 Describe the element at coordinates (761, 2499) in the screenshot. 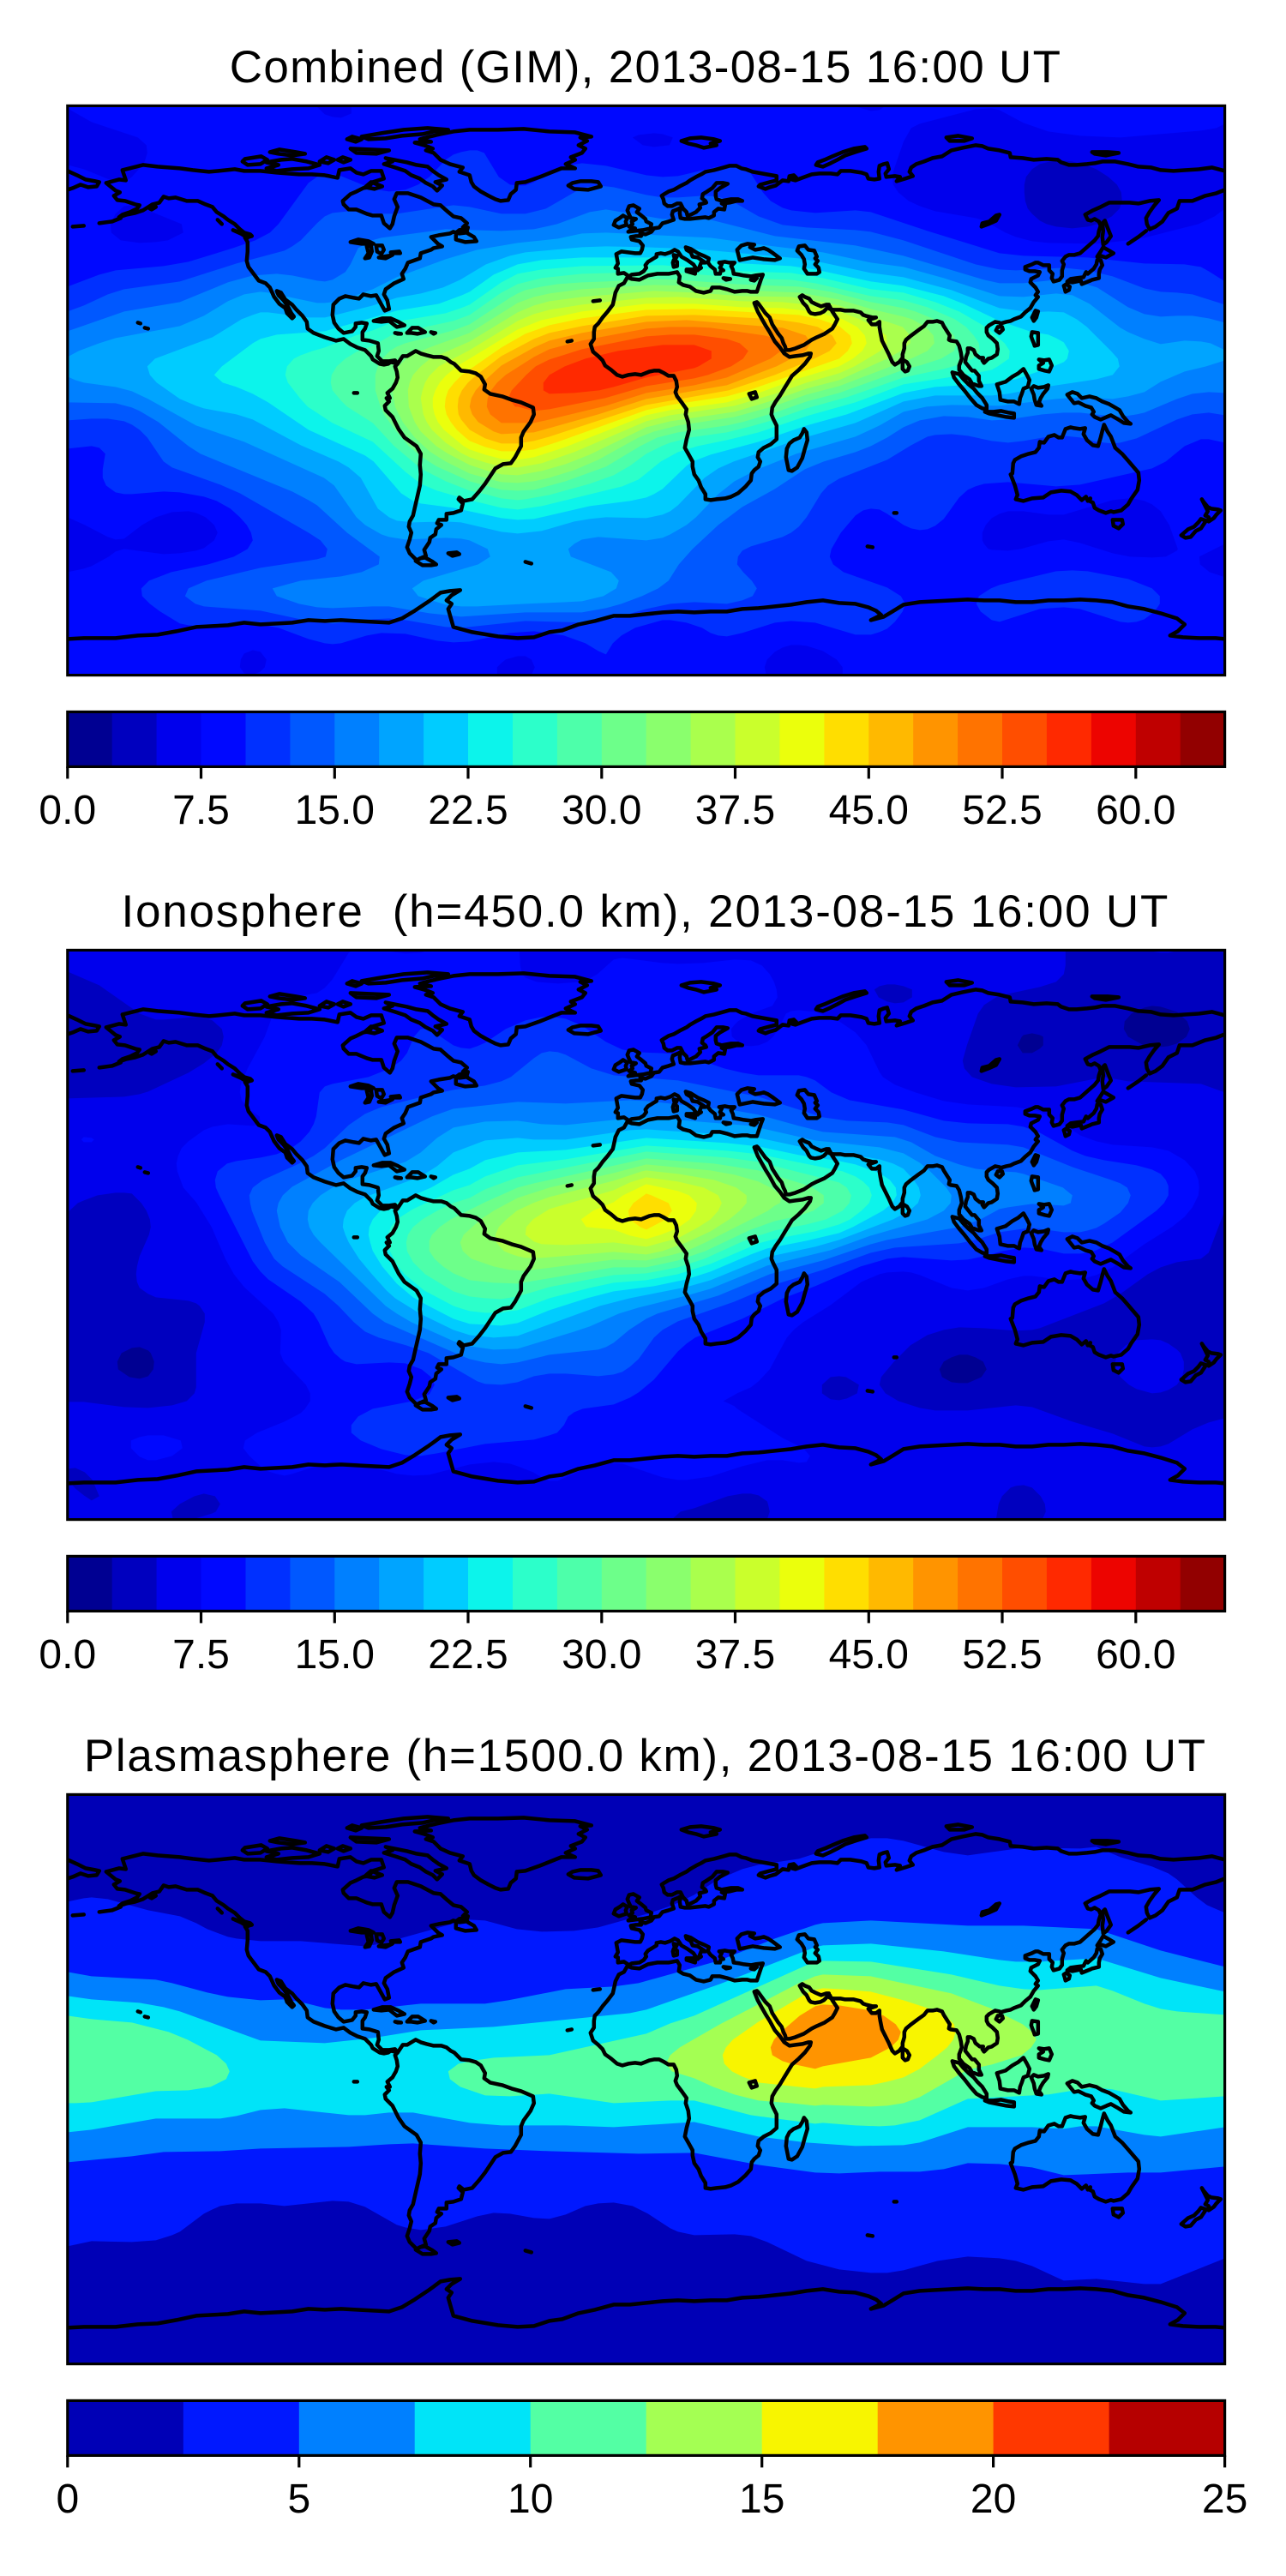

I see `svg-text: 15` at that location.